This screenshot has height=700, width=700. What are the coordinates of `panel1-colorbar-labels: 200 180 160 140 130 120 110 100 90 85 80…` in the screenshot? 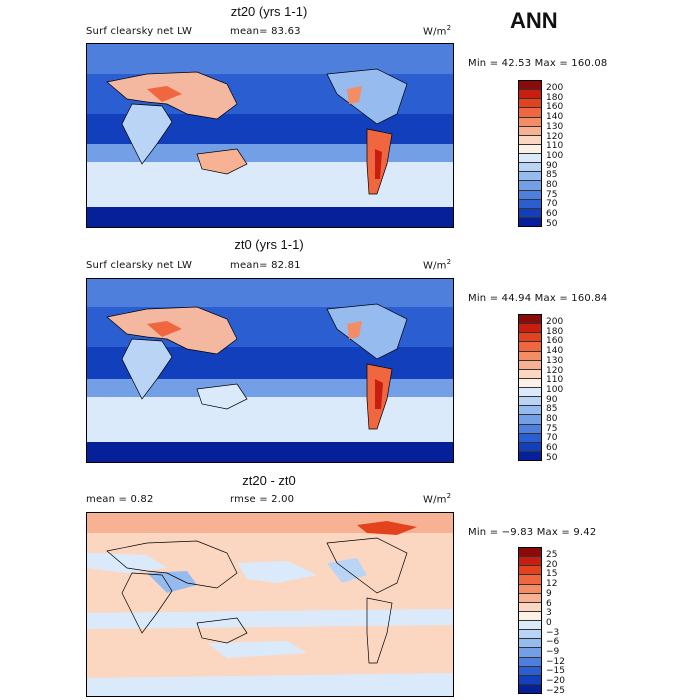 It's located at (555, 156).